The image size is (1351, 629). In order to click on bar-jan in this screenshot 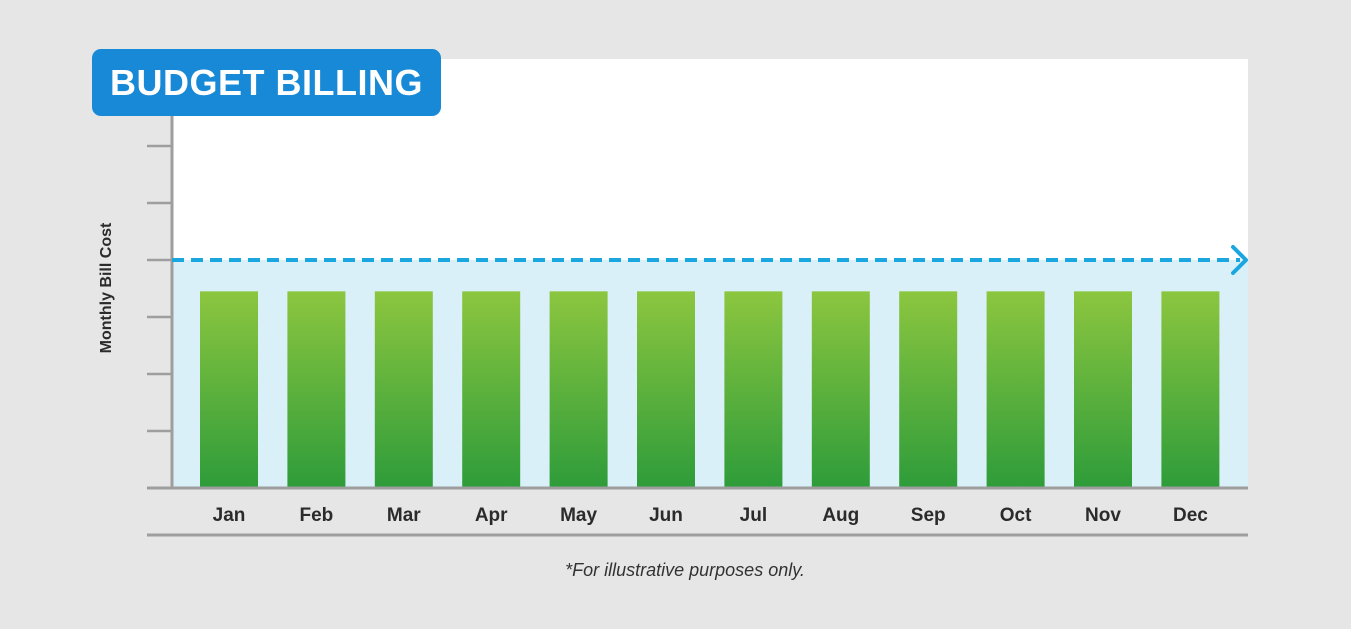, I will do `click(229, 389)`.